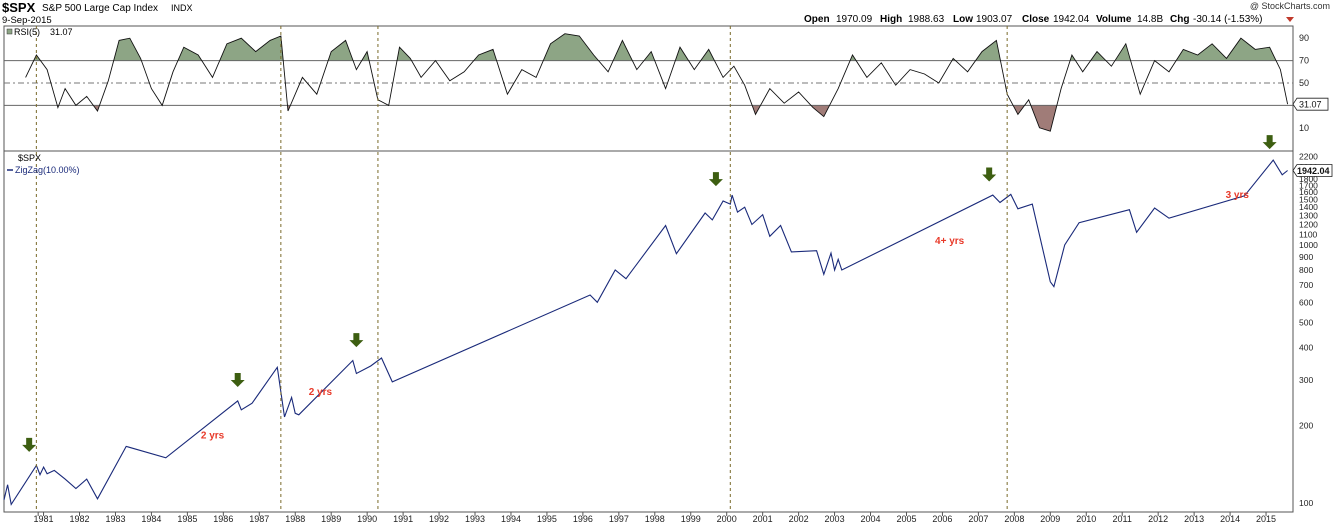 Image resolution: width=1333 pixels, height=525 pixels. Describe the element at coordinates (1122, 519) in the screenshot. I see `x-tick-label: 2011` at that location.